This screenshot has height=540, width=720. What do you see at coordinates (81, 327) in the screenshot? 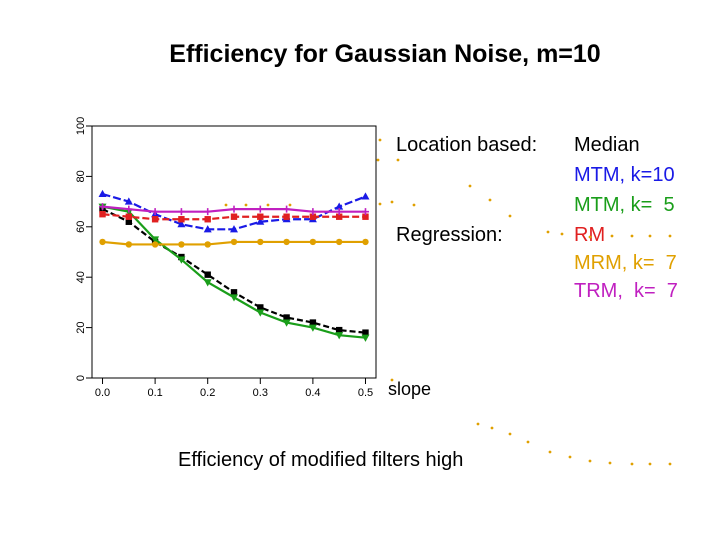
I see `y-tick-label: 20` at bounding box center [81, 327].